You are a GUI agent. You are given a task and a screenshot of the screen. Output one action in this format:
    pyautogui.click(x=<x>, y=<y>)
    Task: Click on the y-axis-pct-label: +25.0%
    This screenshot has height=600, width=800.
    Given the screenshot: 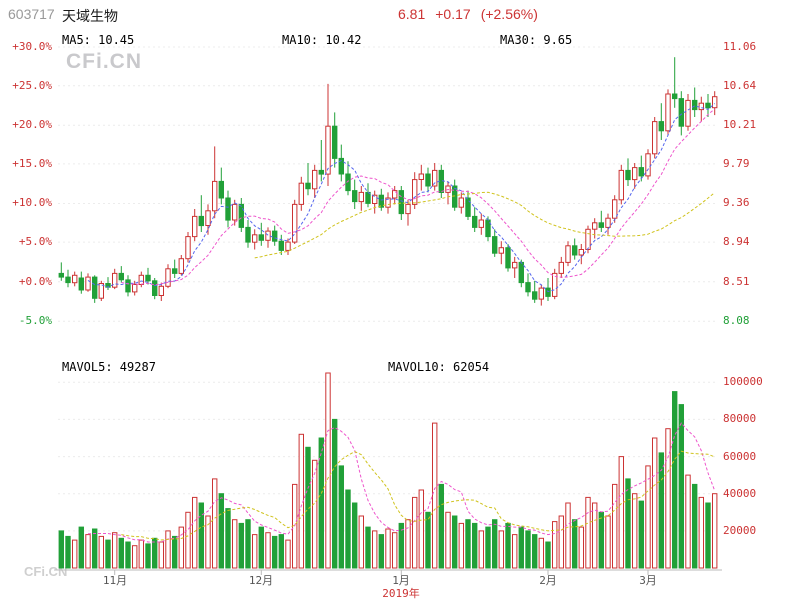 What is the action you would take?
    pyautogui.click(x=32, y=85)
    